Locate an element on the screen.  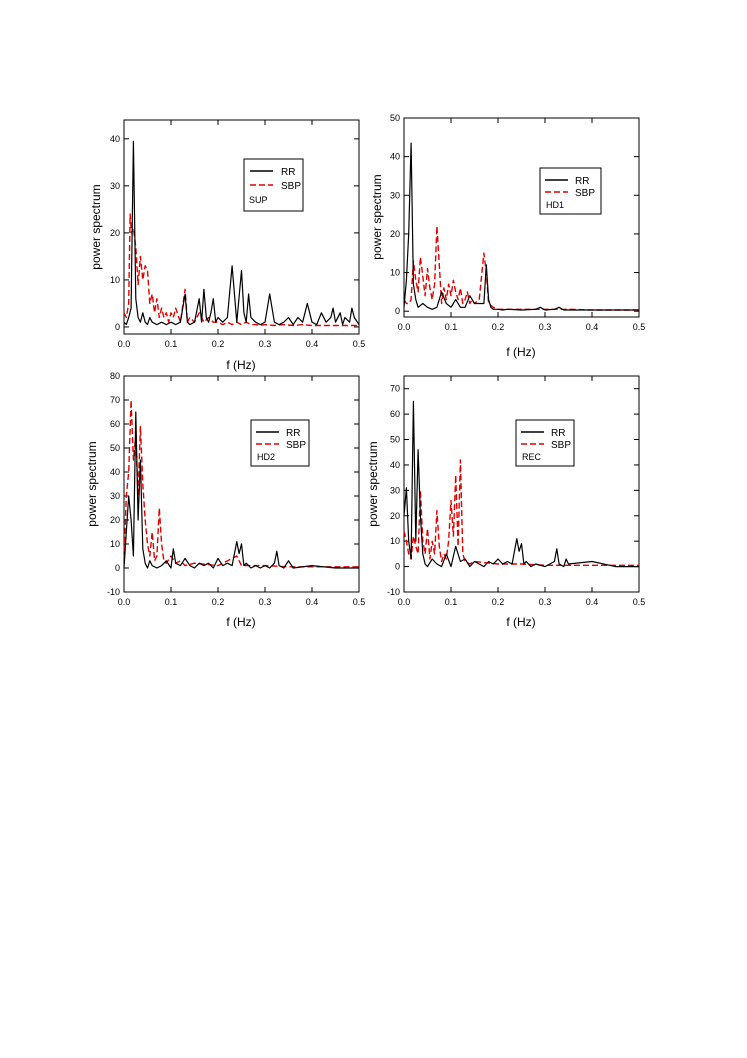
panel-marks: 0.0 0.1 0.2 0.3 0.4 0.5 -10 0 10 20 30 40 50 60 70 80 is located at coordinates (236, 489).